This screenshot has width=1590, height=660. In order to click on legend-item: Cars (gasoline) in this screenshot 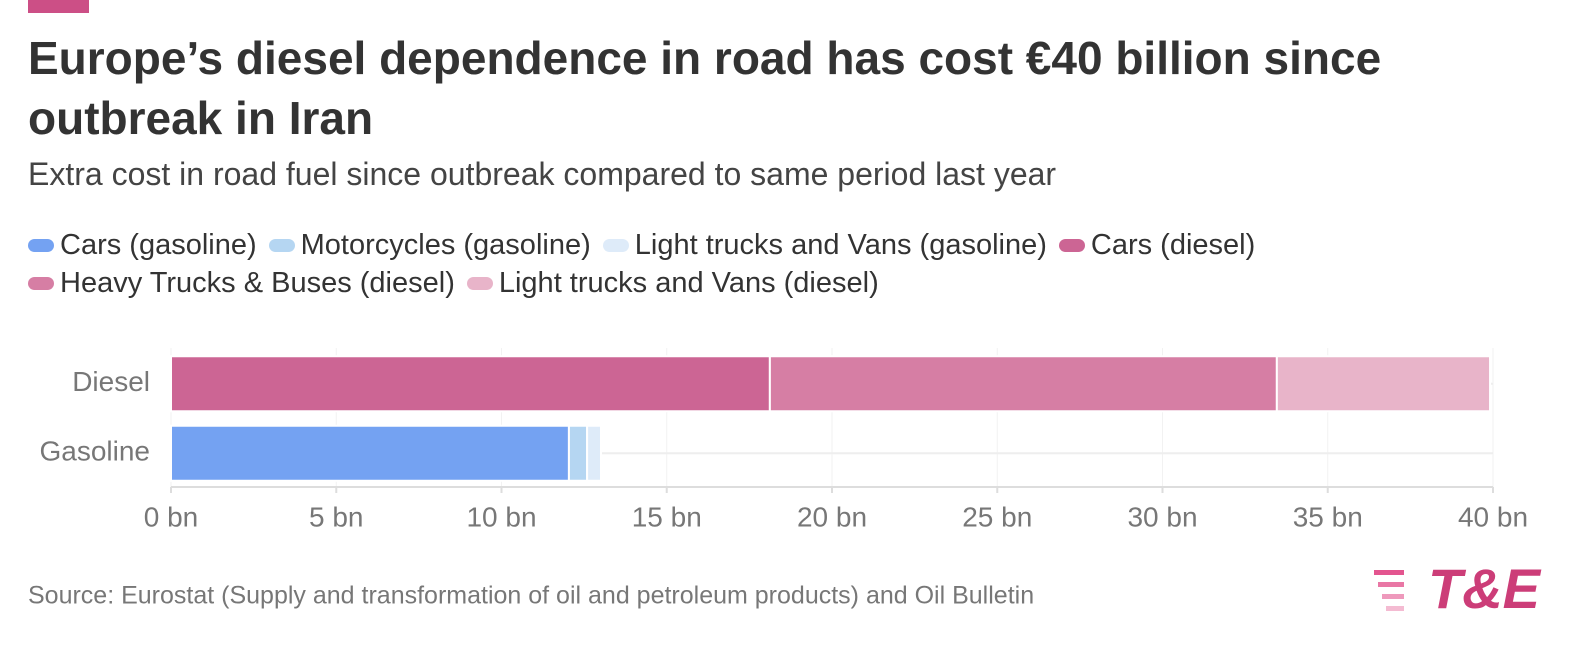, I will do `click(142, 245)`.